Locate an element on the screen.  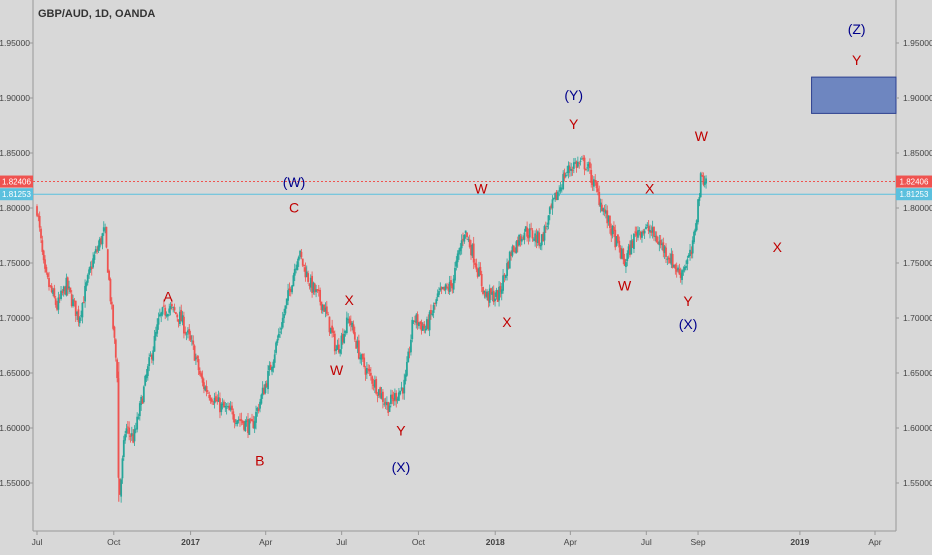
x-tick-label: 2019 is located at coordinates (799, 542).